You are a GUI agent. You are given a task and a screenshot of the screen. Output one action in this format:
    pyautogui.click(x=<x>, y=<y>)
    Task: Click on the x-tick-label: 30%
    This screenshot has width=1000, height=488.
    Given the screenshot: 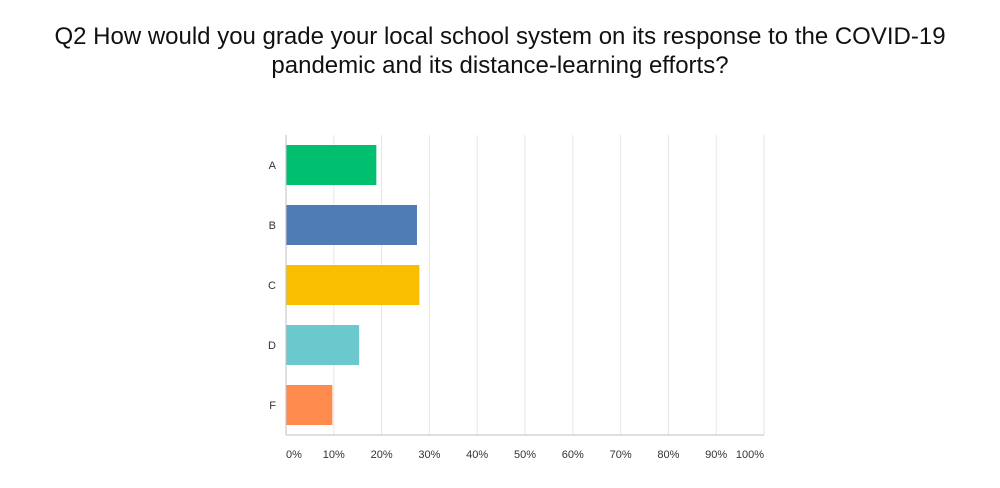 What is the action you would take?
    pyautogui.click(x=429, y=455)
    